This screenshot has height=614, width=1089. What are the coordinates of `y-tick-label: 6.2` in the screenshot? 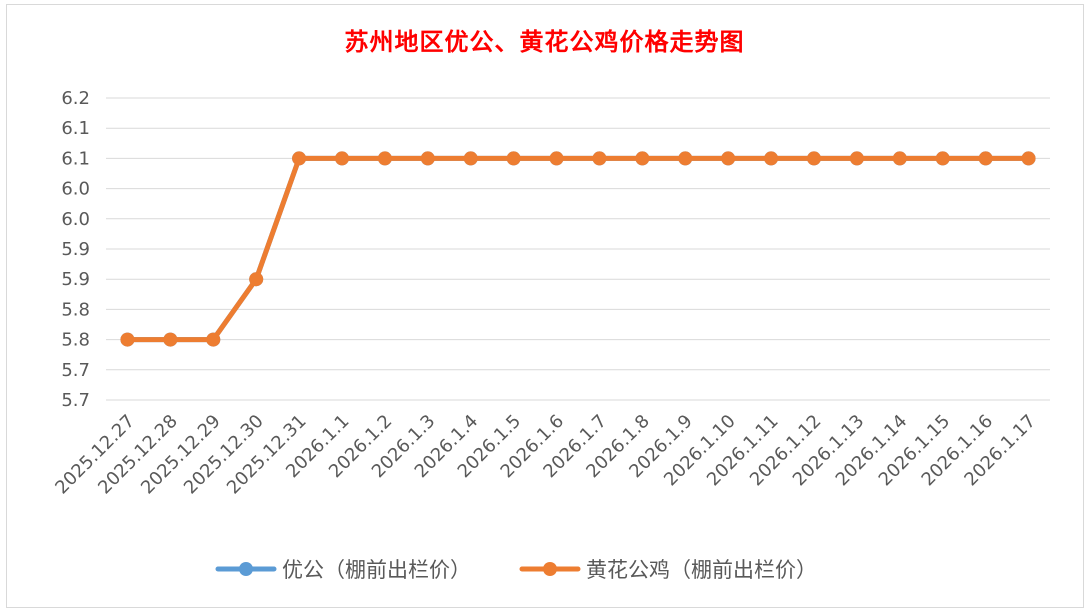 It's located at (75, 98).